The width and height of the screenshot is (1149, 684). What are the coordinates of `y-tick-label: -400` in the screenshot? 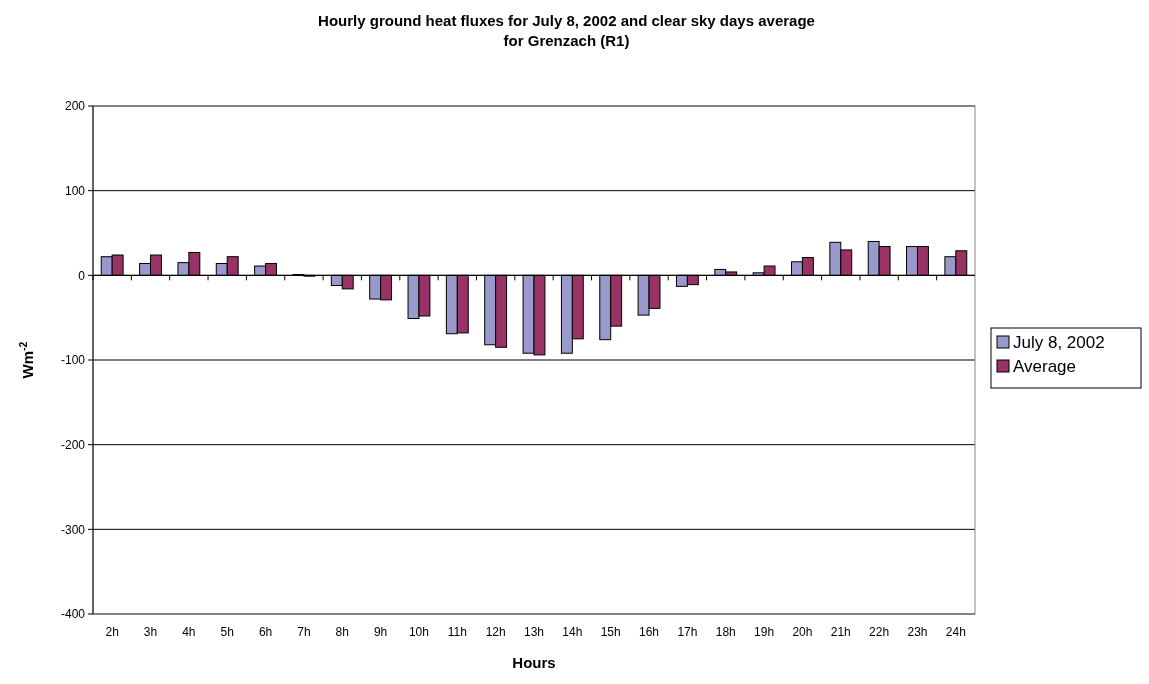 It's located at (73, 614).